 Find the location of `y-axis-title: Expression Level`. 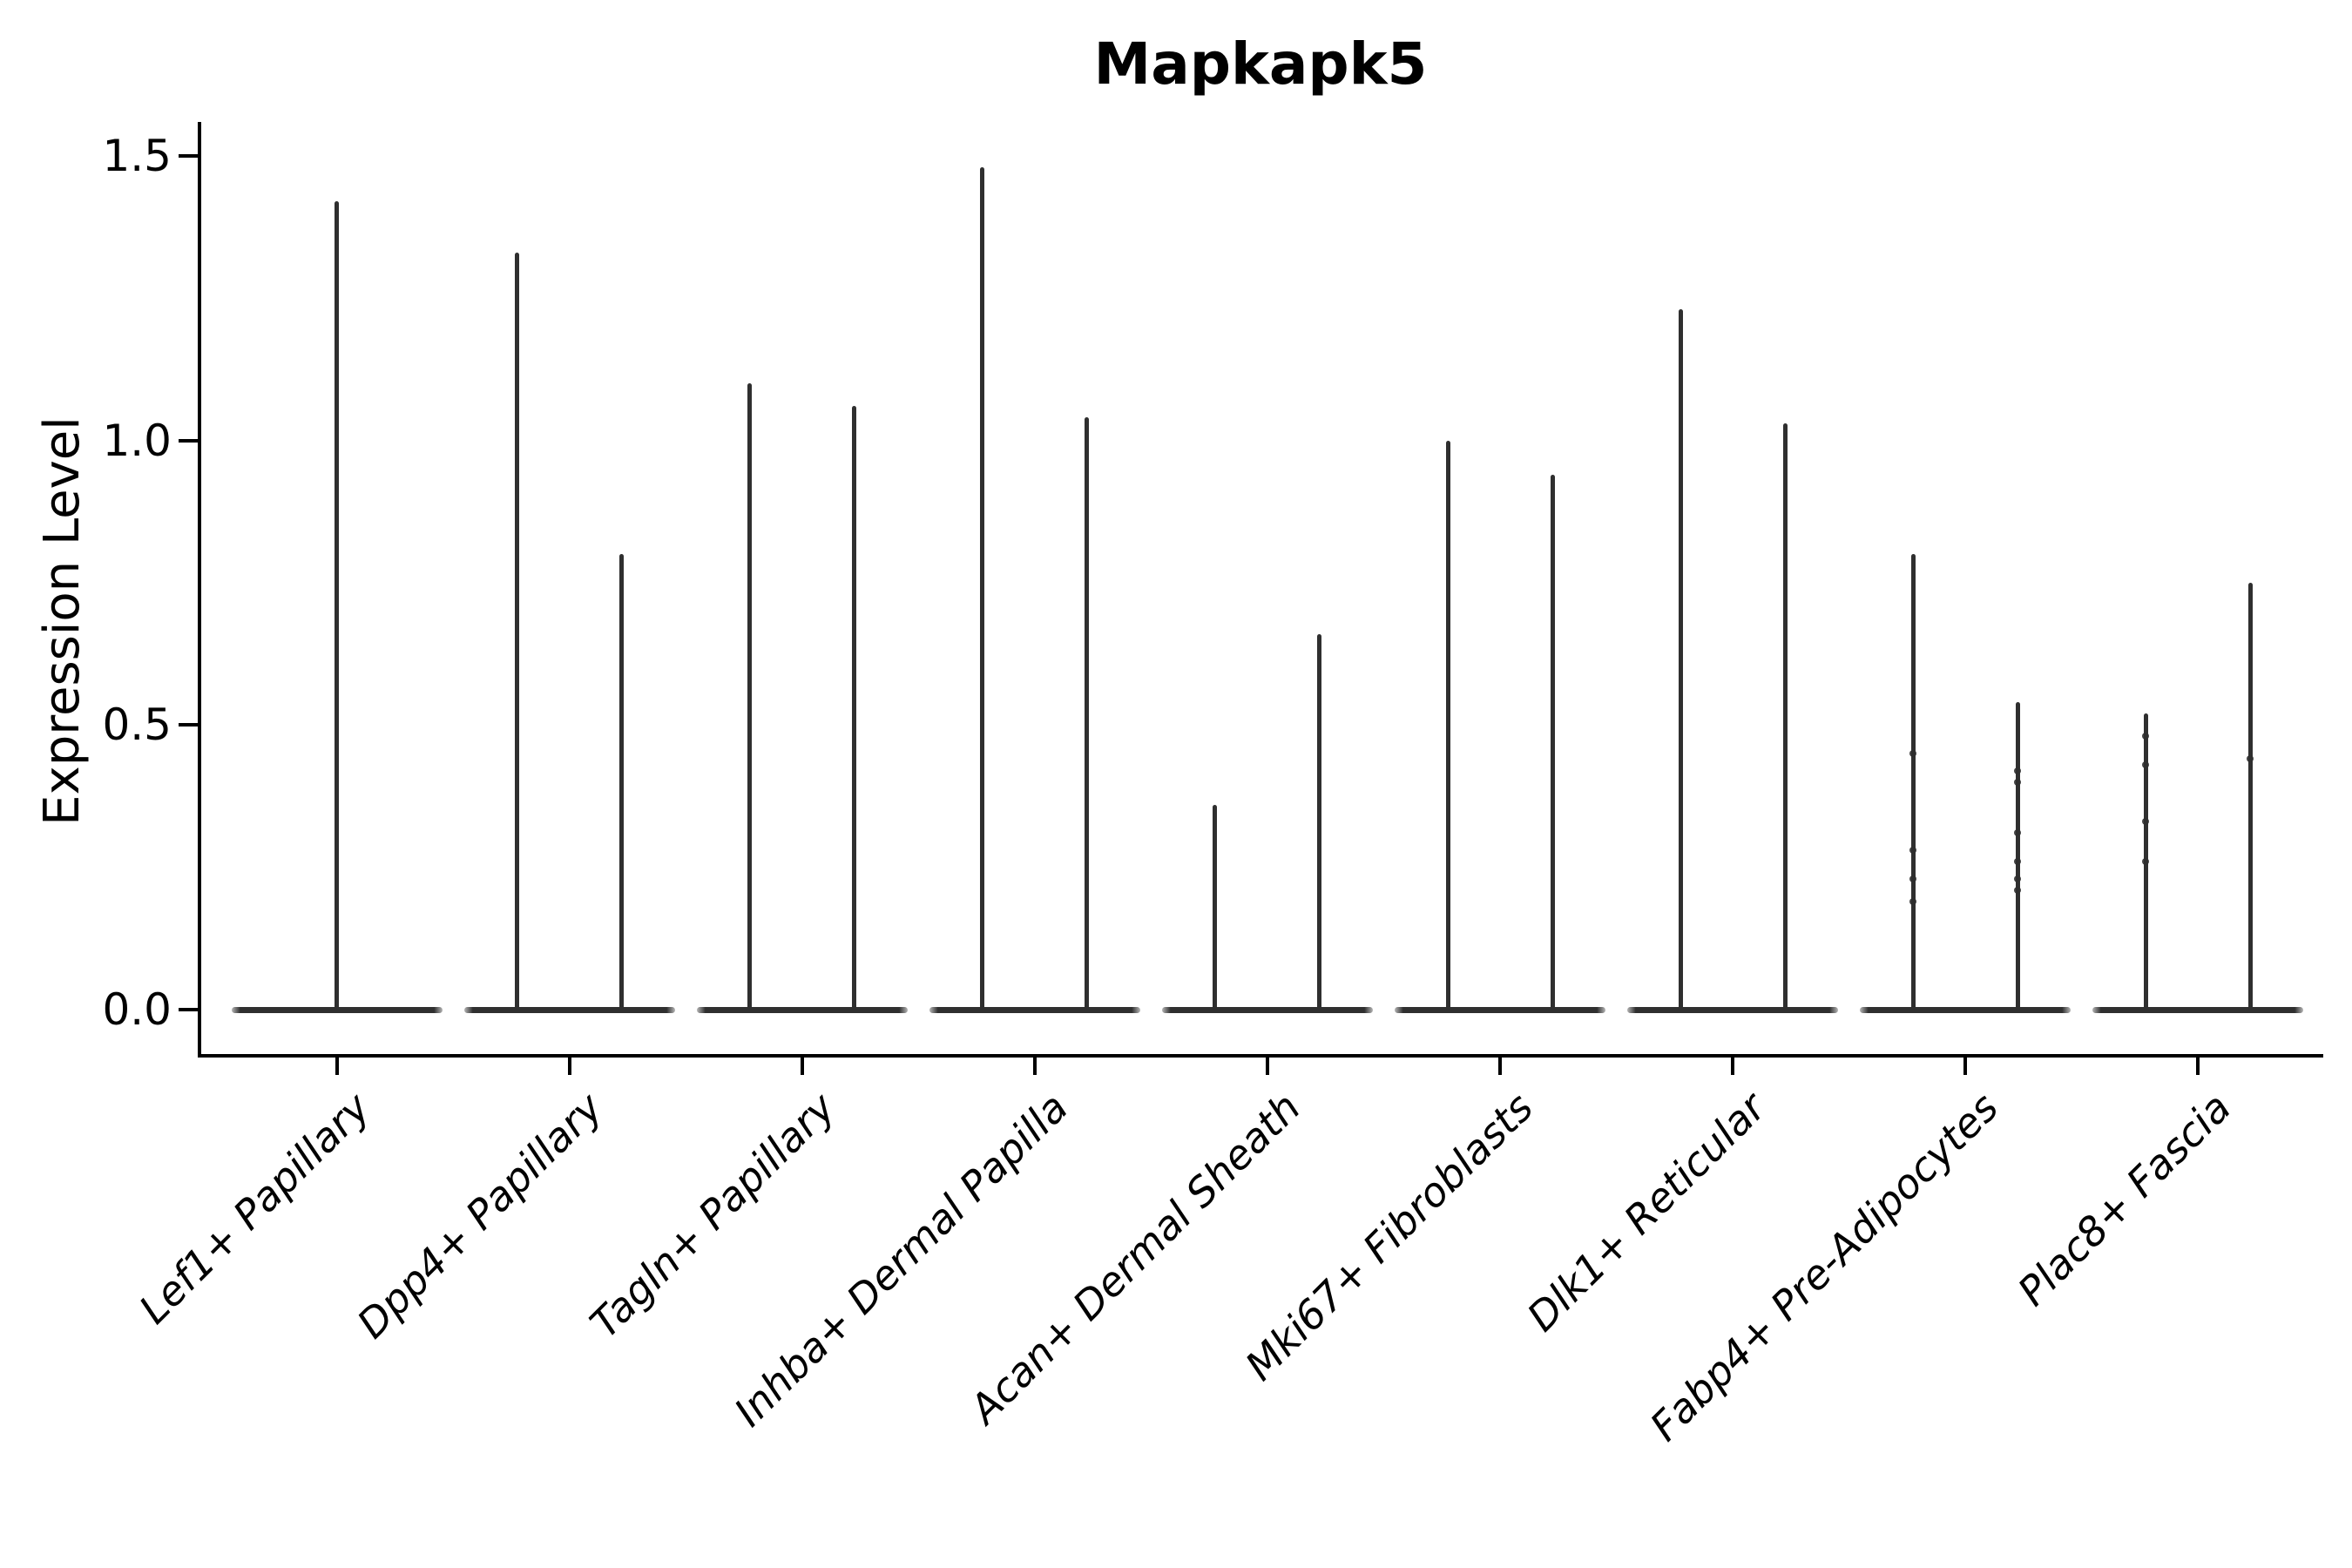

y-axis-title: Expression Level is located at coordinates (62, 621).